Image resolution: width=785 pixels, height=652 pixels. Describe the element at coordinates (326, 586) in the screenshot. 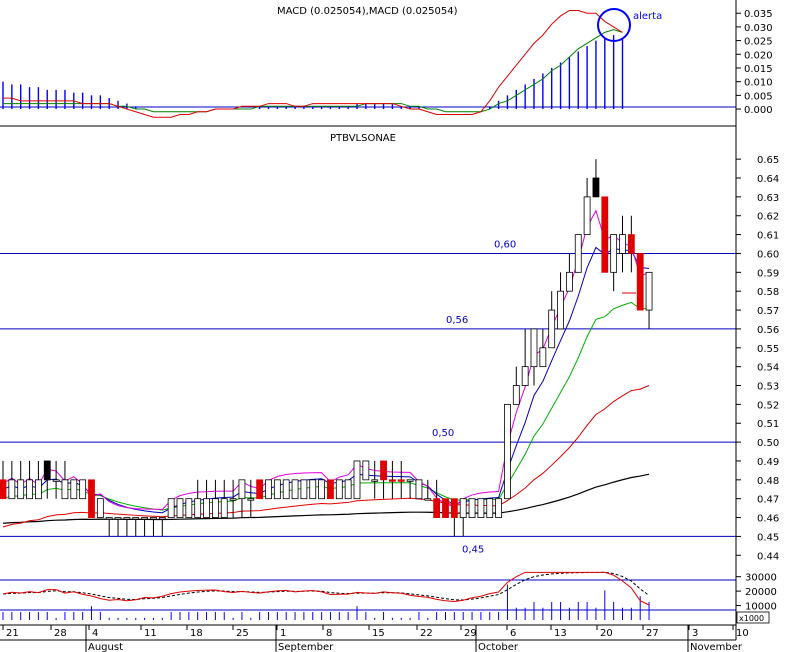

I see `volume-dashed-line` at that location.